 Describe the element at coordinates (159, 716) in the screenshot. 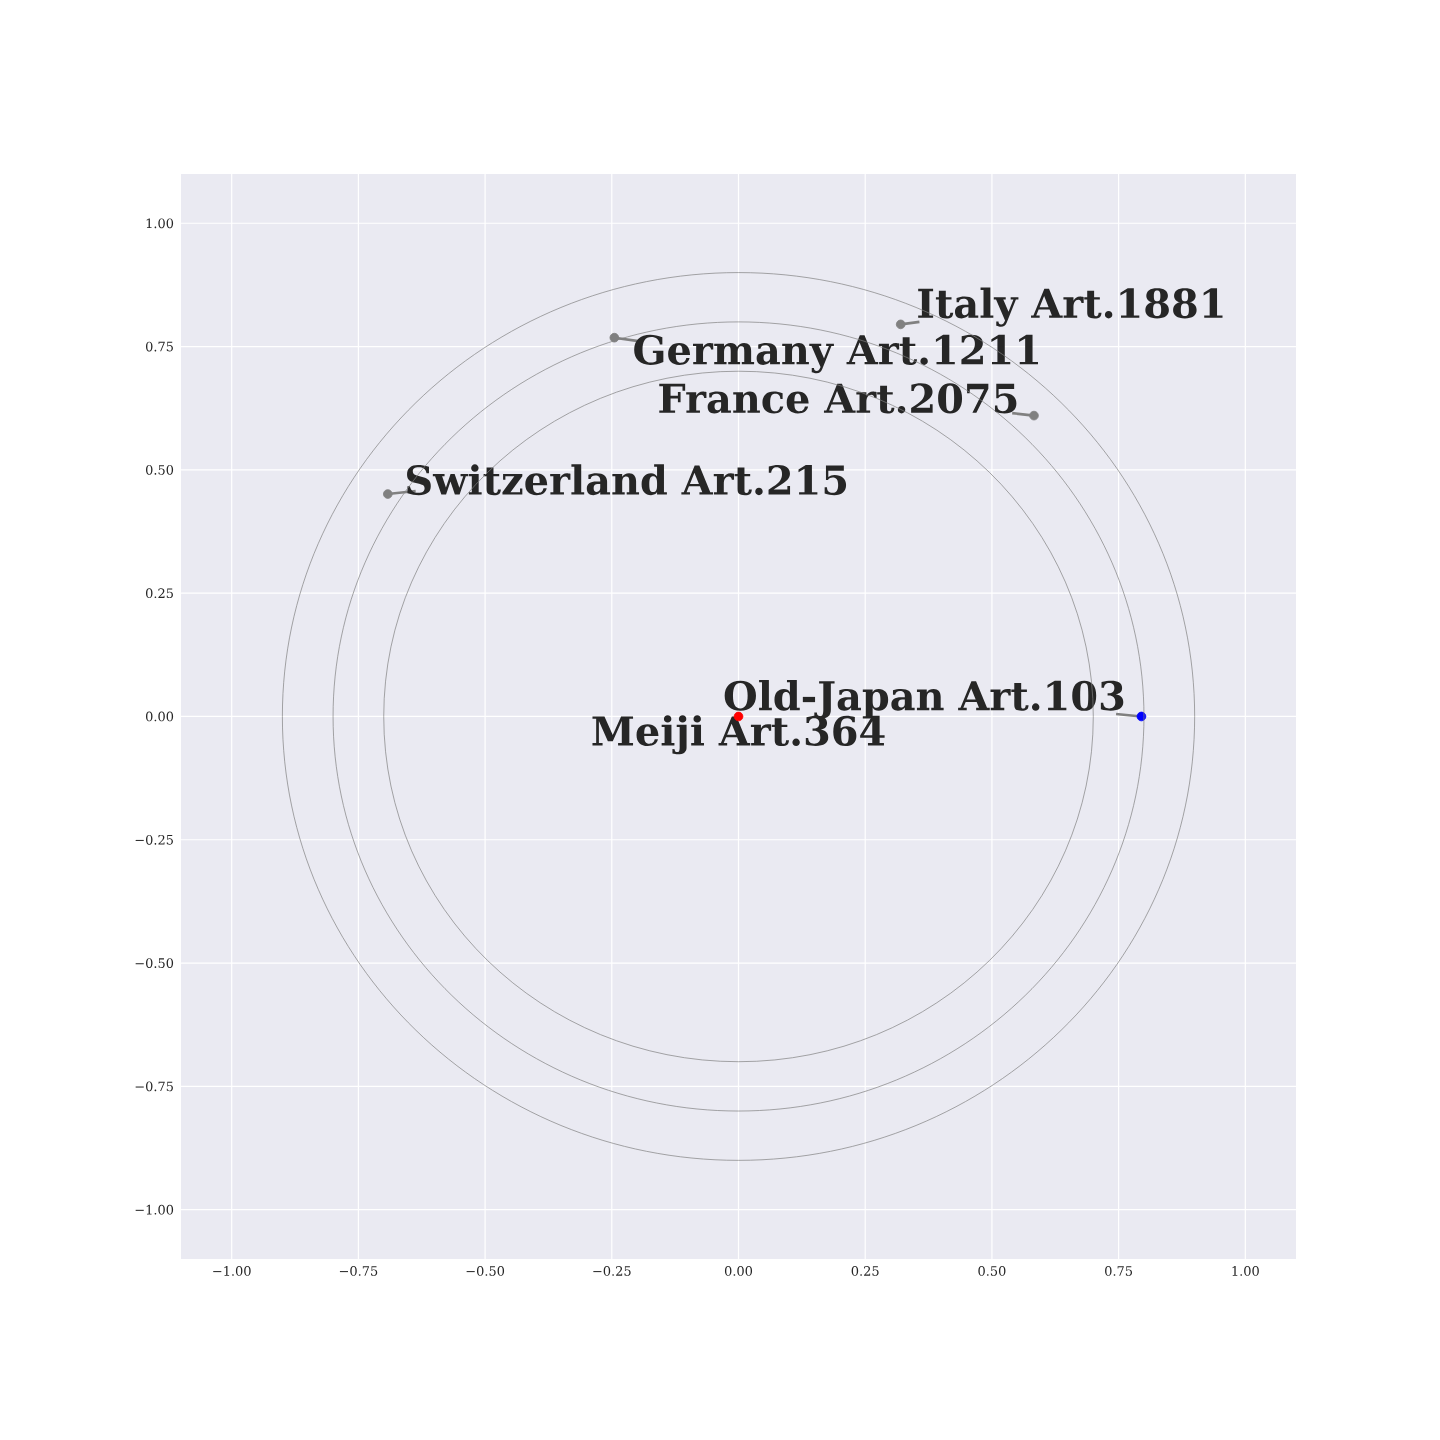

I see `y-tick-label: 0.00` at that location.